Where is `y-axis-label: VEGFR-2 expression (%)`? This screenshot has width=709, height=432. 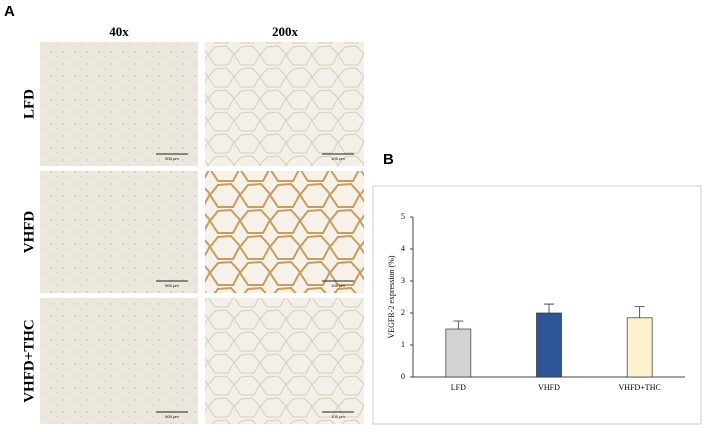 y-axis-label: VEGFR-2 expression (%) is located at coordinates (391, 296).